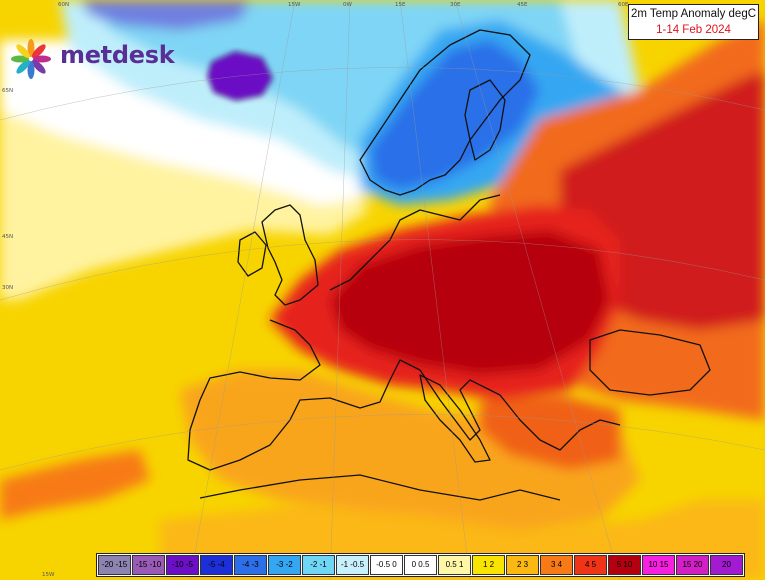  I want to click on legend-bin: -5 -4, so click(216, 565).